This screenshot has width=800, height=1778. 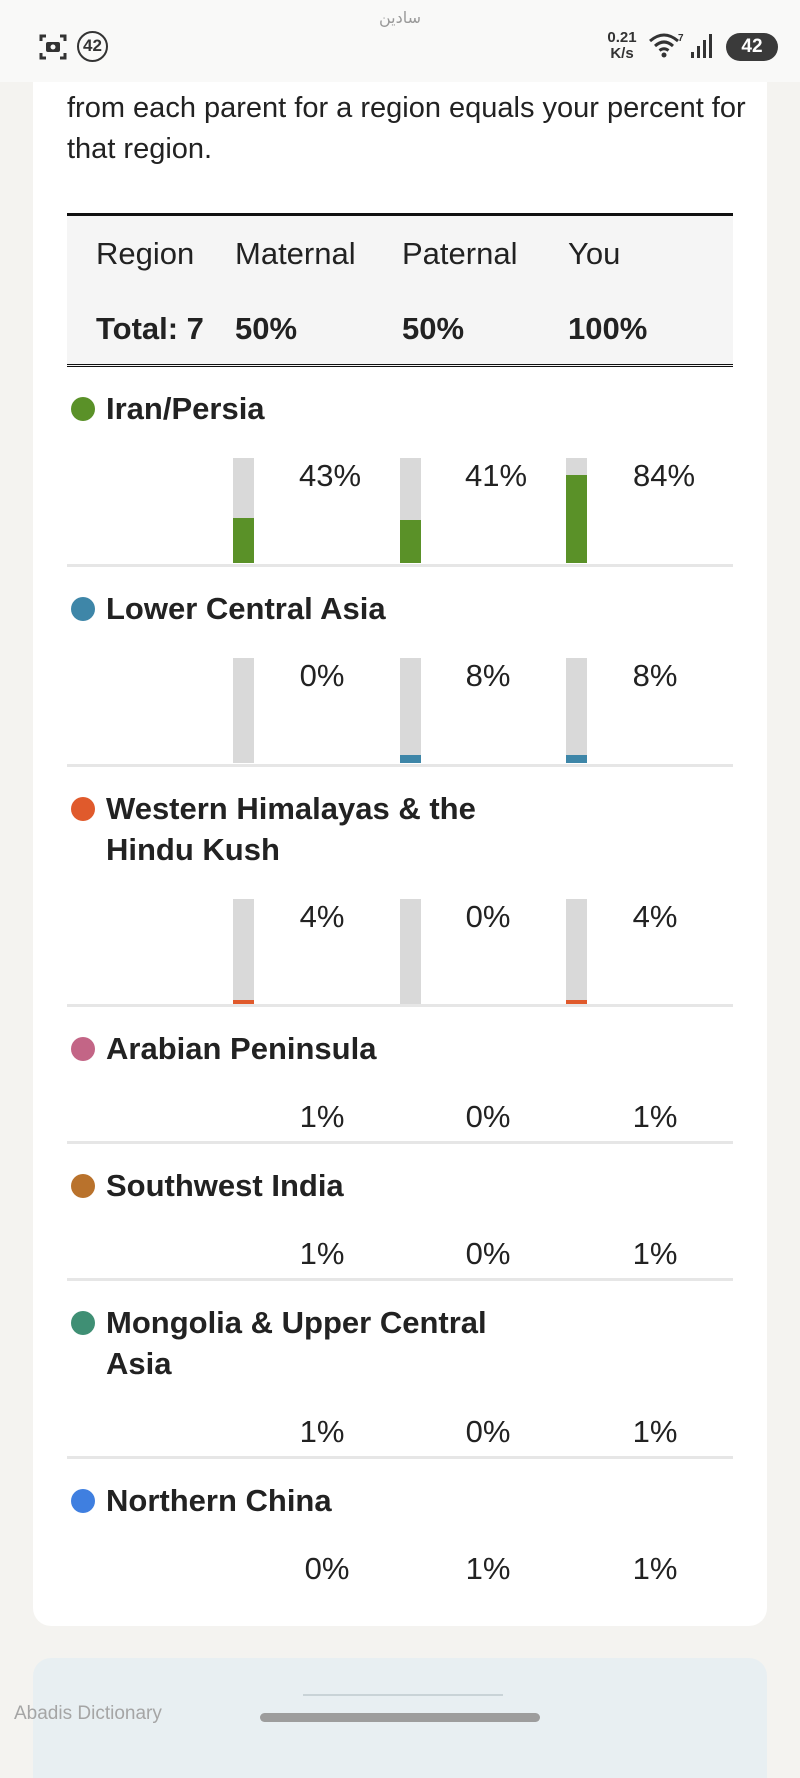 What do you see at coordinates (185, 408) in the screenshot?
I see `region-name: Iran/Persia` at bounding box center [185, 408].